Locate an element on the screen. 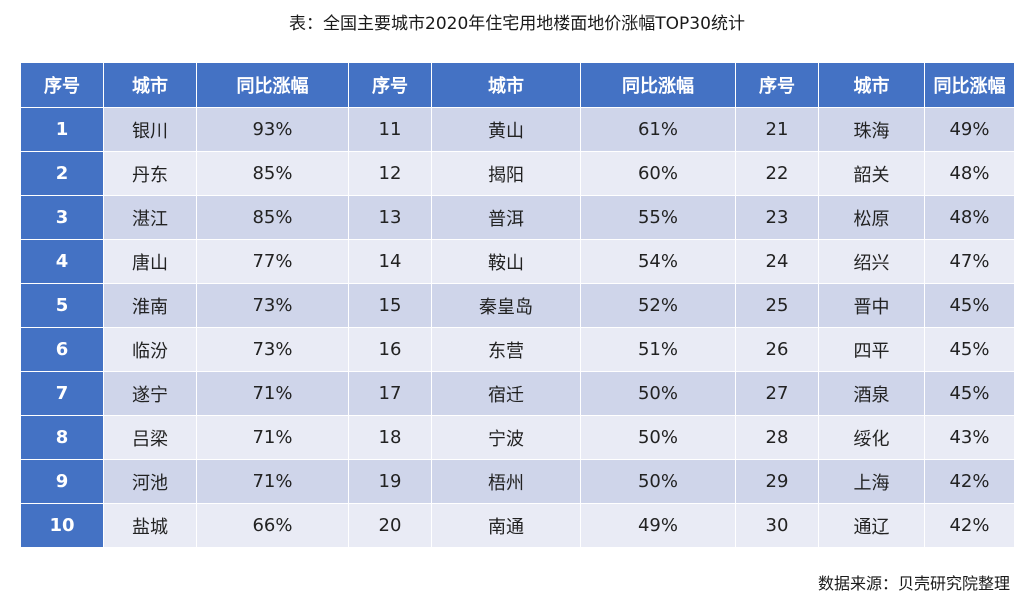  city-cell: 上海 is located at coordinates (871, 481).